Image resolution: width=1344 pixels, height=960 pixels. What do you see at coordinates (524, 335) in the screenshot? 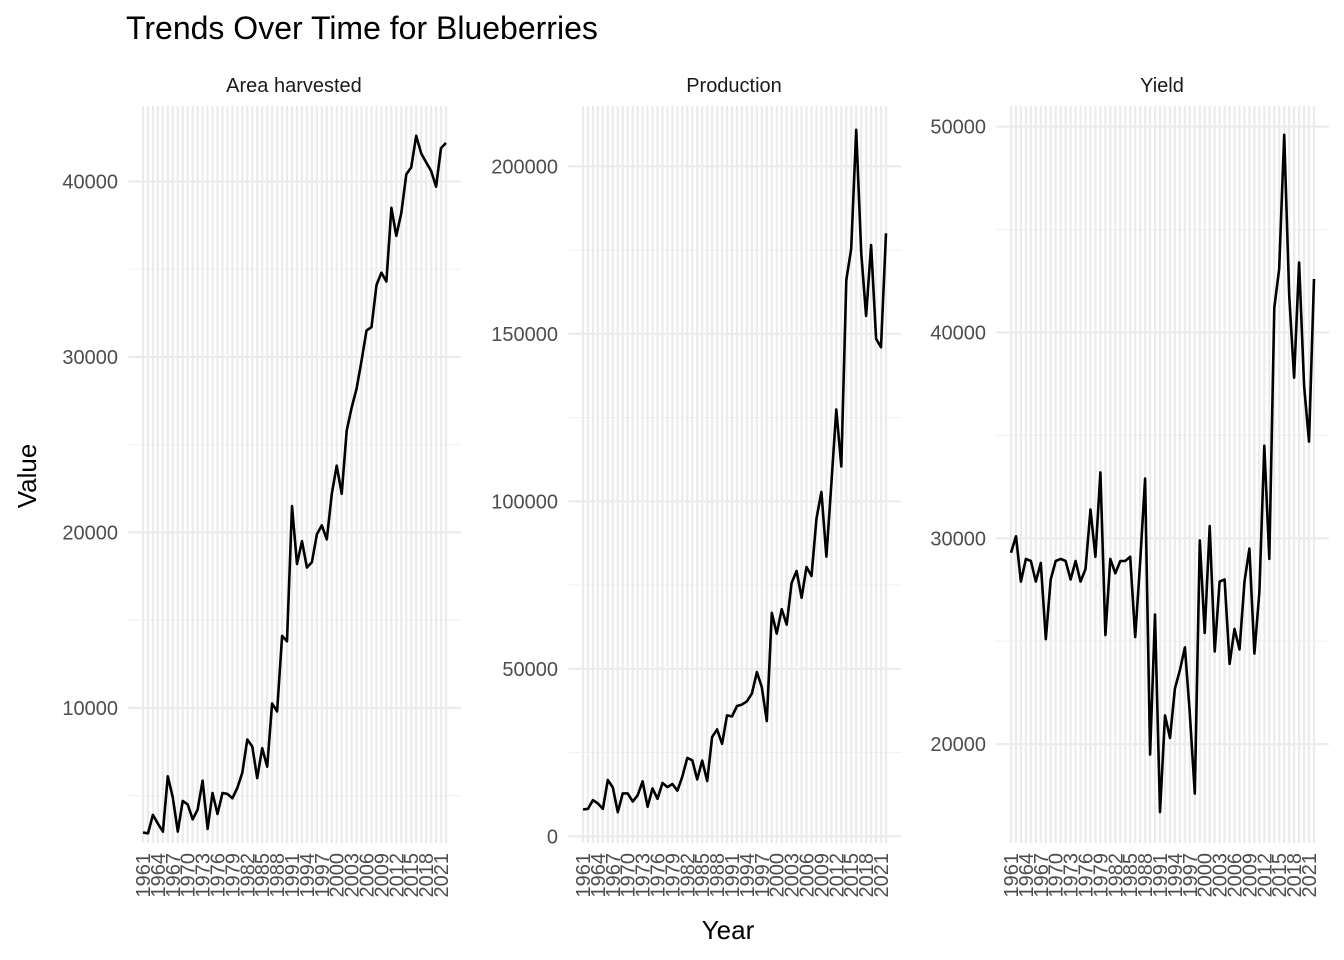
I see `y-tick-label: 150000` at bounding box center [524, 335].